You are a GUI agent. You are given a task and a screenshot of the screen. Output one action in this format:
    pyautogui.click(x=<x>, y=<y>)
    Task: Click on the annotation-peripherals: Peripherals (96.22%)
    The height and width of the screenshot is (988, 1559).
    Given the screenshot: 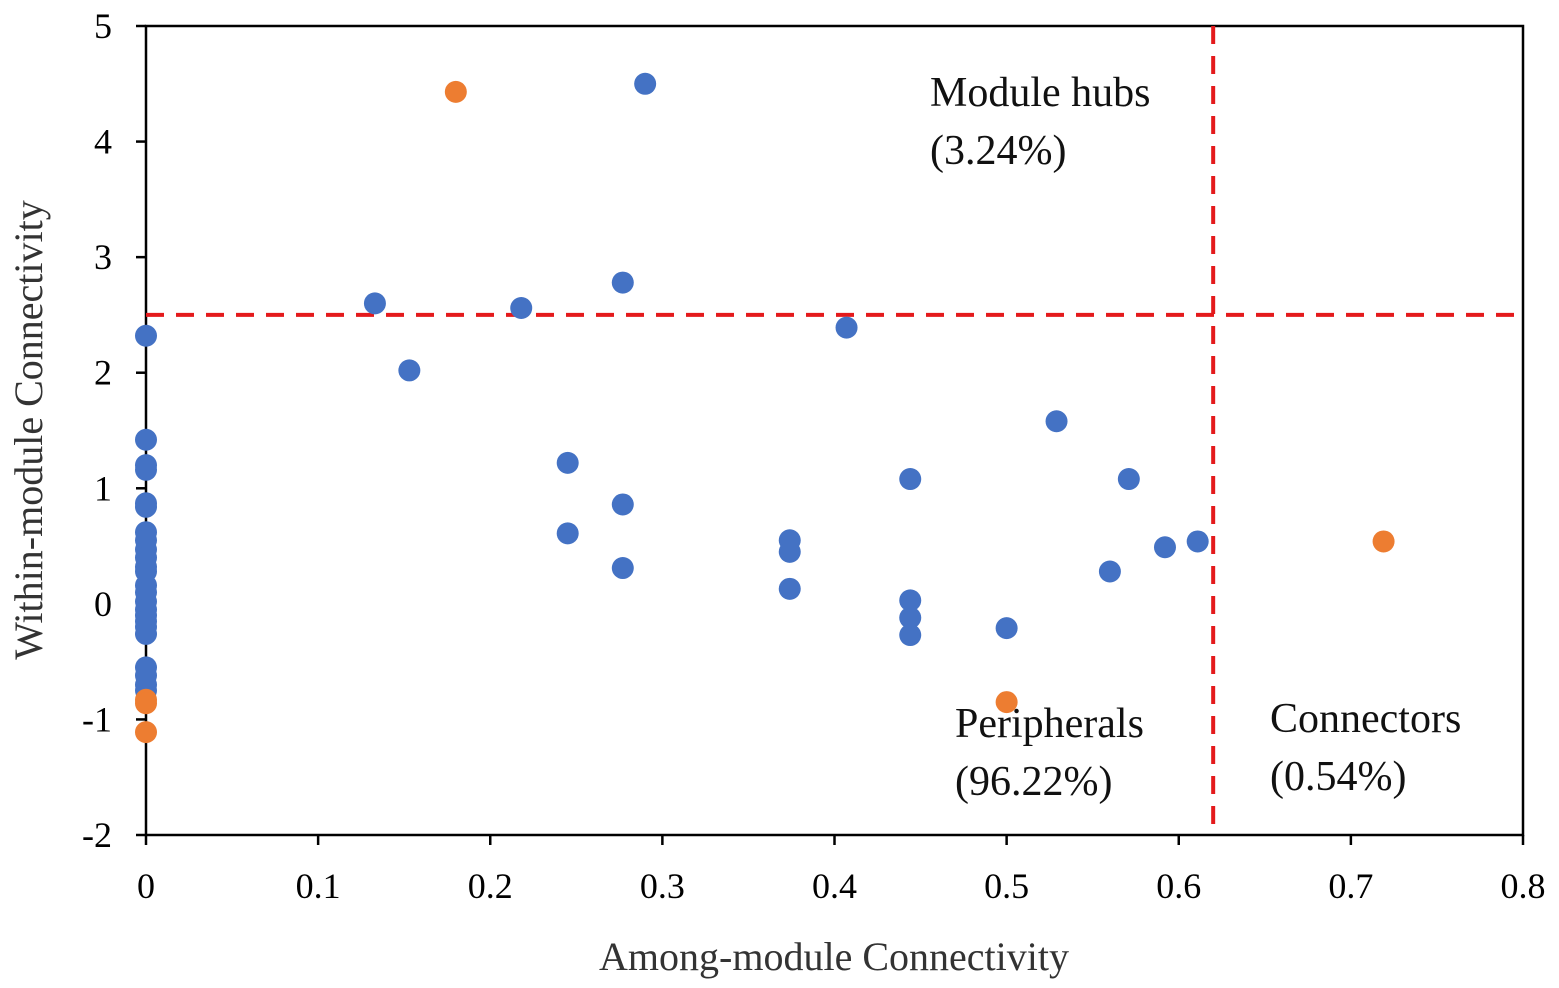 What is the action you would take?
    pyautogui.click(x=1054, y=753)
    